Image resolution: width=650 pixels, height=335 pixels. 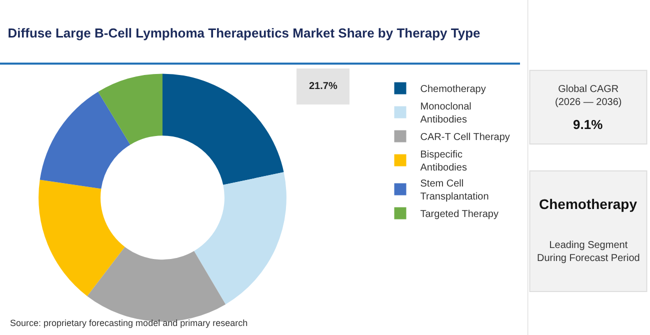 What do you see at coordinates (129, 323) in the screenshot?
I see `source-note: Source: proprietary forecasting model and primary research` at bounding box center [129, 323].